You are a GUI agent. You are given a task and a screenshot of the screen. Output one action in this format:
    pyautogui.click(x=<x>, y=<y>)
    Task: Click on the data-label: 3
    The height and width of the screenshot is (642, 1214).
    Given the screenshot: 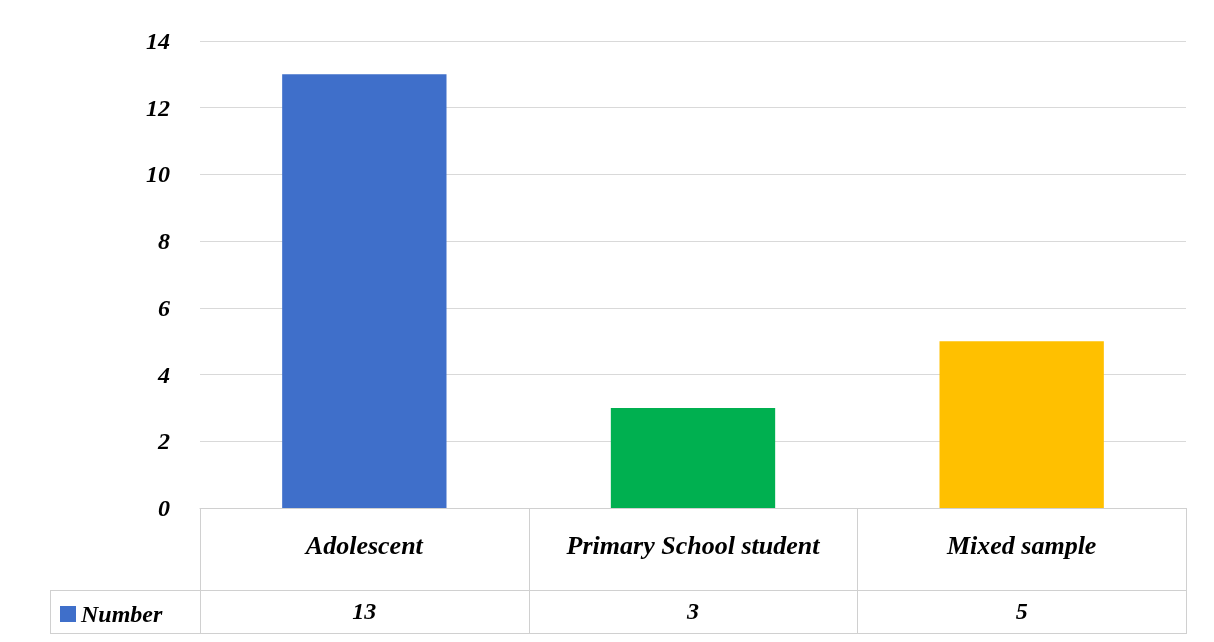 What is the action you would take?
    pyautogui.click(x=693, y=611)
    